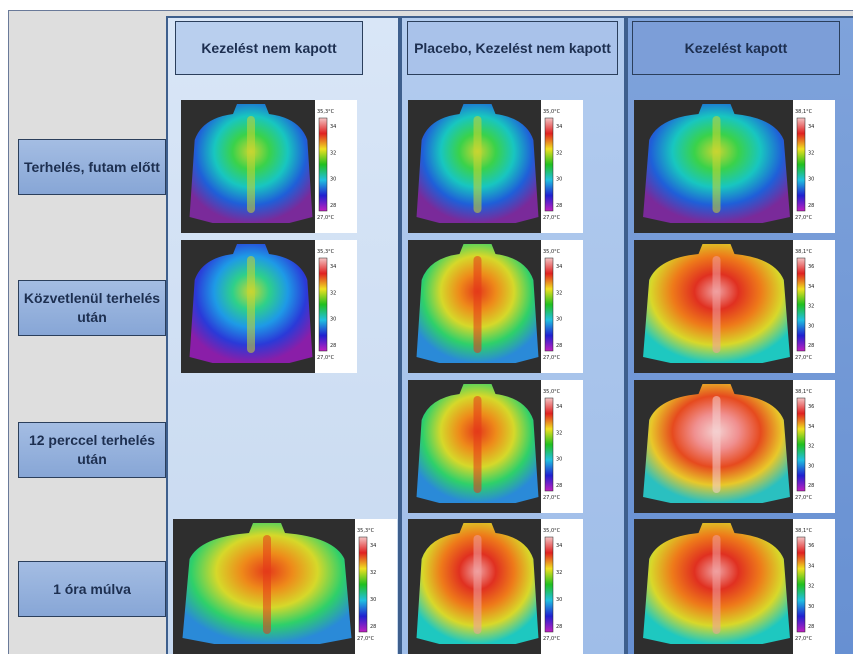 Image resolution: width=853 pixels, height=654 pixels. What do you see at coordinates (92, 167) in the screenshot?
I see `row-label-before: Terhelés, futam előtt` at bounding box center [92, 167].